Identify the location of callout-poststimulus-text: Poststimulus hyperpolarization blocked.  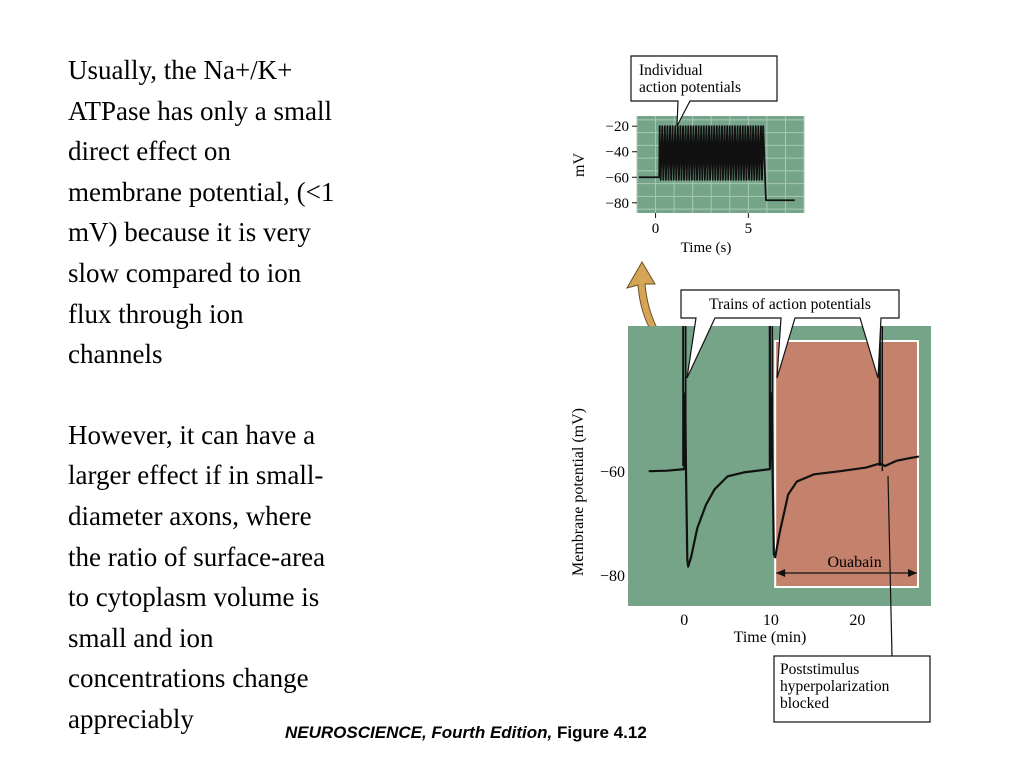
(835, 686).